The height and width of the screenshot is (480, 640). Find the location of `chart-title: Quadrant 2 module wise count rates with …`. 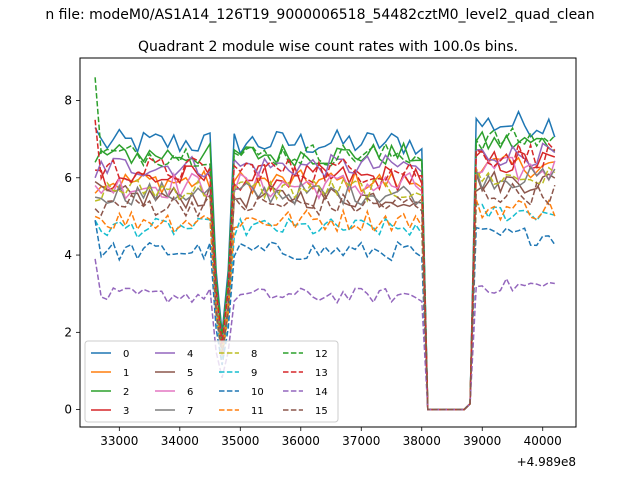

chart-title: Quadrant 2 module wise count rates with … is located at coordinates (328, 47).